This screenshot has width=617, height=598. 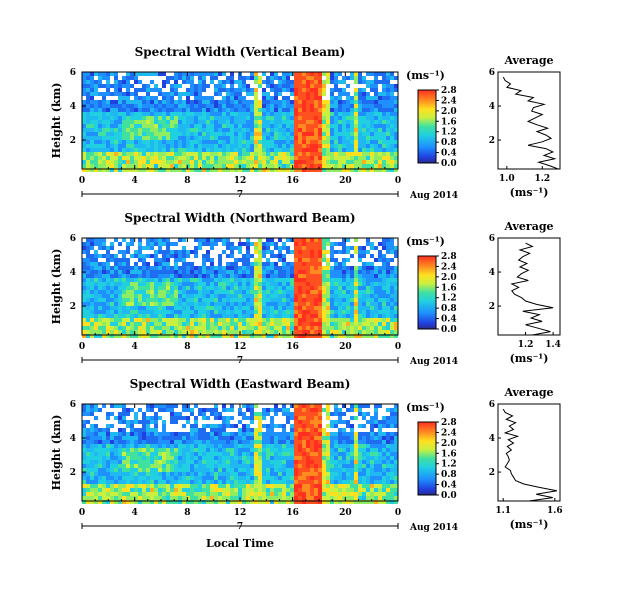 I want to click on profile-x-tick-label: 1.4, so click(x=553, y=345).